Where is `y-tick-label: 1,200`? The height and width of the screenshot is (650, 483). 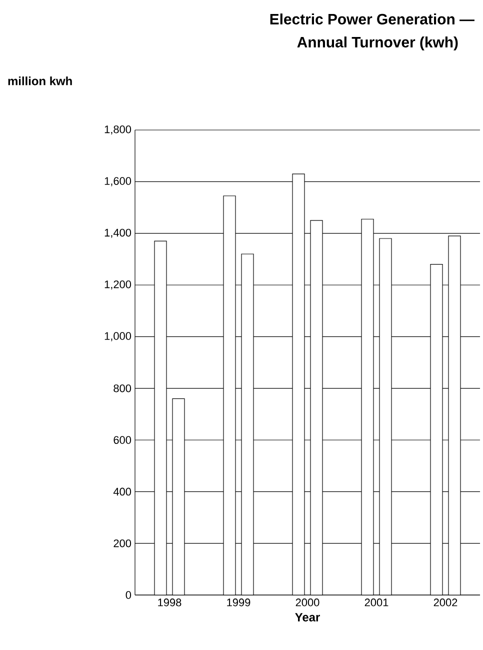
y-tick-label: 1,200 is located at coordinates (118, 285).